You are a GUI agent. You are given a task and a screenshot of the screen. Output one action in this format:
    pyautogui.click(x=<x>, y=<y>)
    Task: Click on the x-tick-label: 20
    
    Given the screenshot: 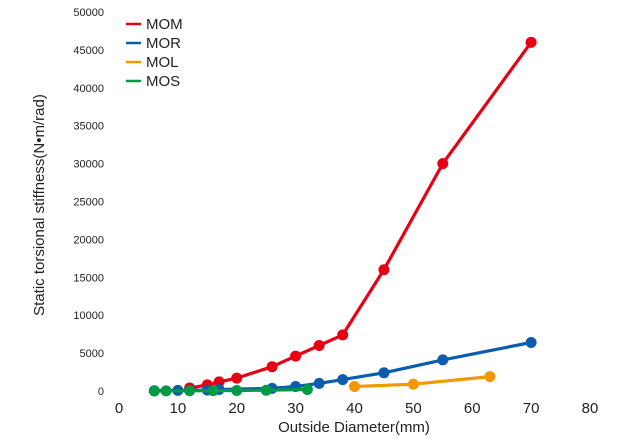 What is the action you would take?
    pyautogui.click(x=236, y=408)
    